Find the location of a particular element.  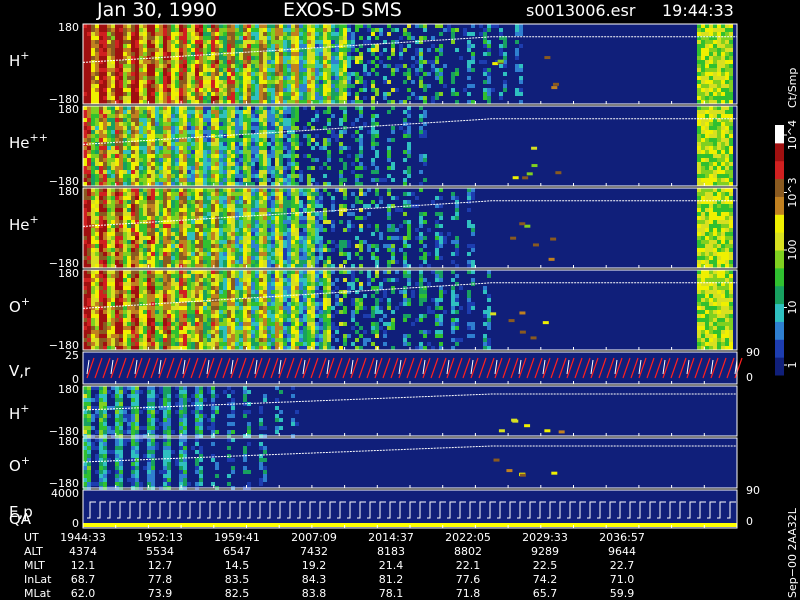

ephemeris-value: 7432 is located at coordinates (314, 551).